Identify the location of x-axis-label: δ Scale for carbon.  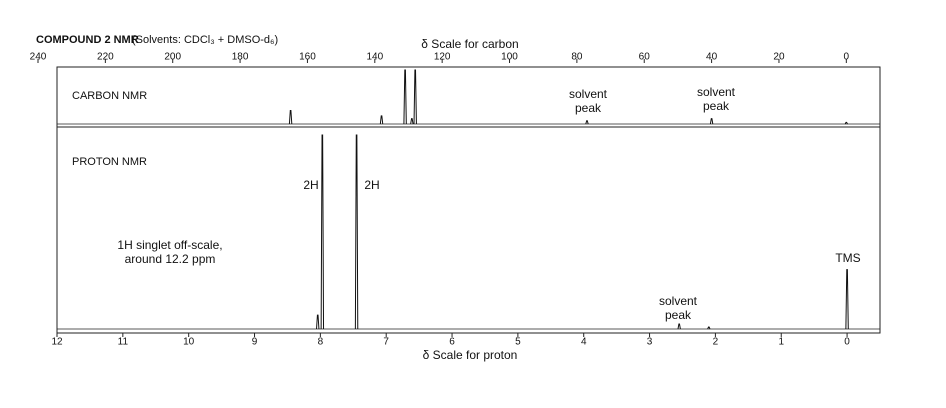
(469, 44).